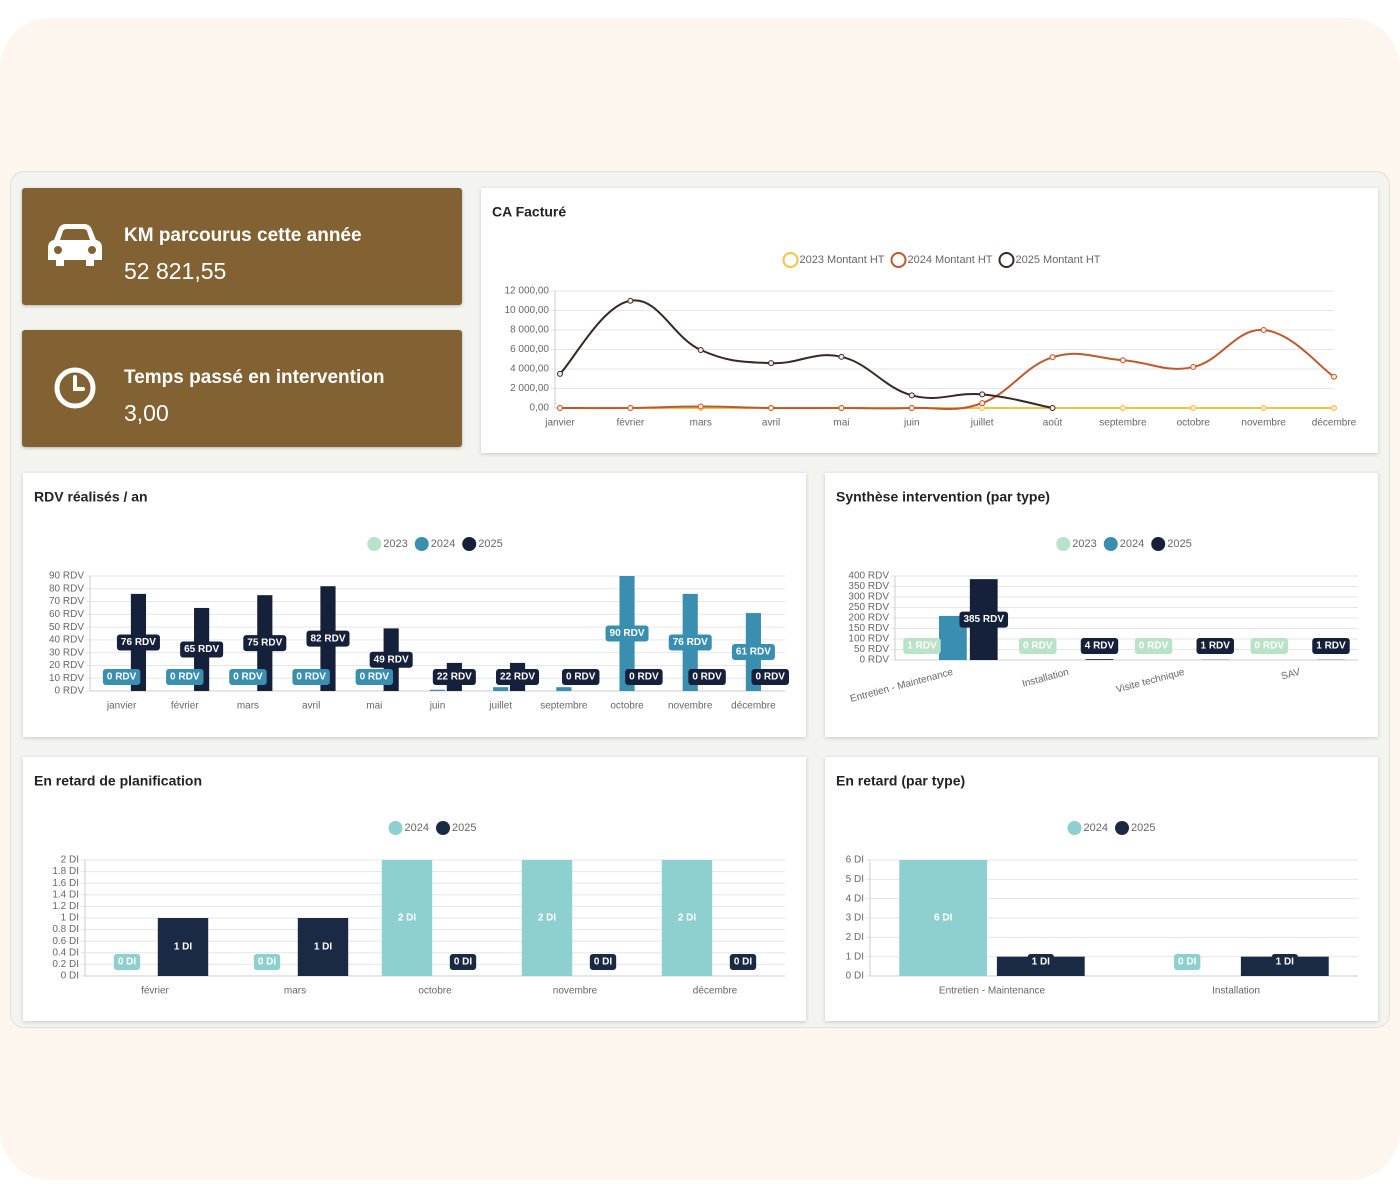 The height and width of the screenshot is (1200, 1400). Describe the element at coordinates (529, 349) in the screenshot. I see `y-tick-label: 6 000,00` at that location.